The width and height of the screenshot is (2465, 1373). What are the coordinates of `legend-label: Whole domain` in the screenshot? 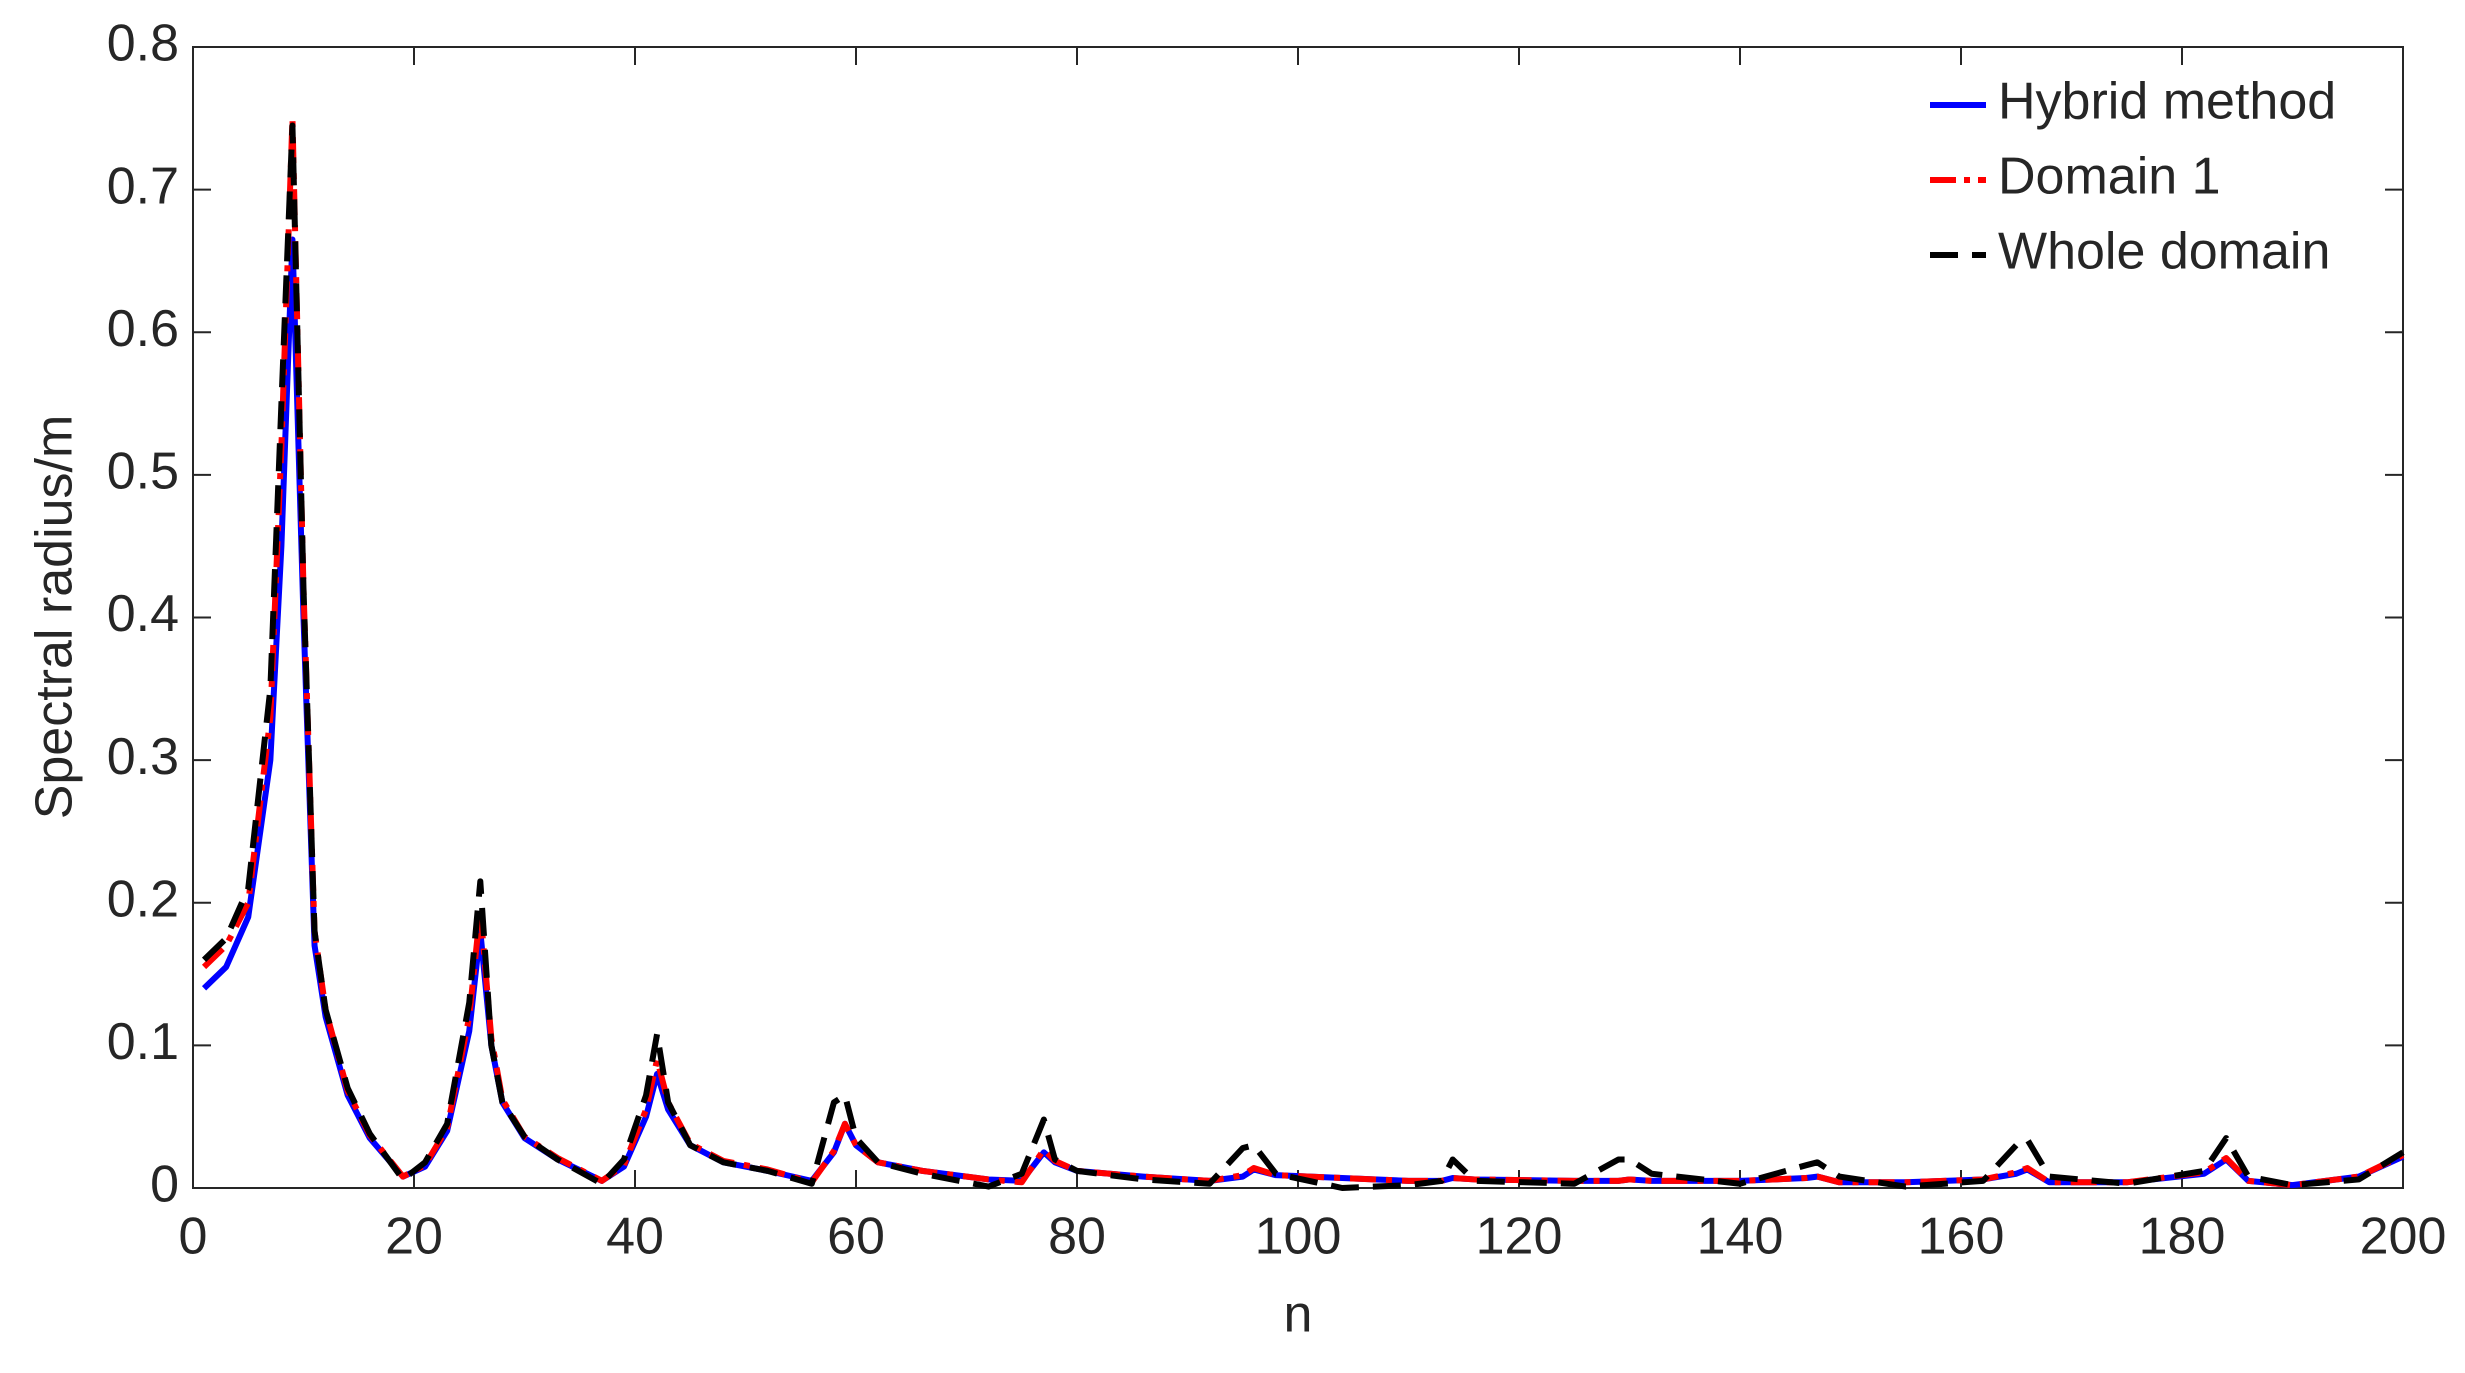 It's located at (2164, 252).